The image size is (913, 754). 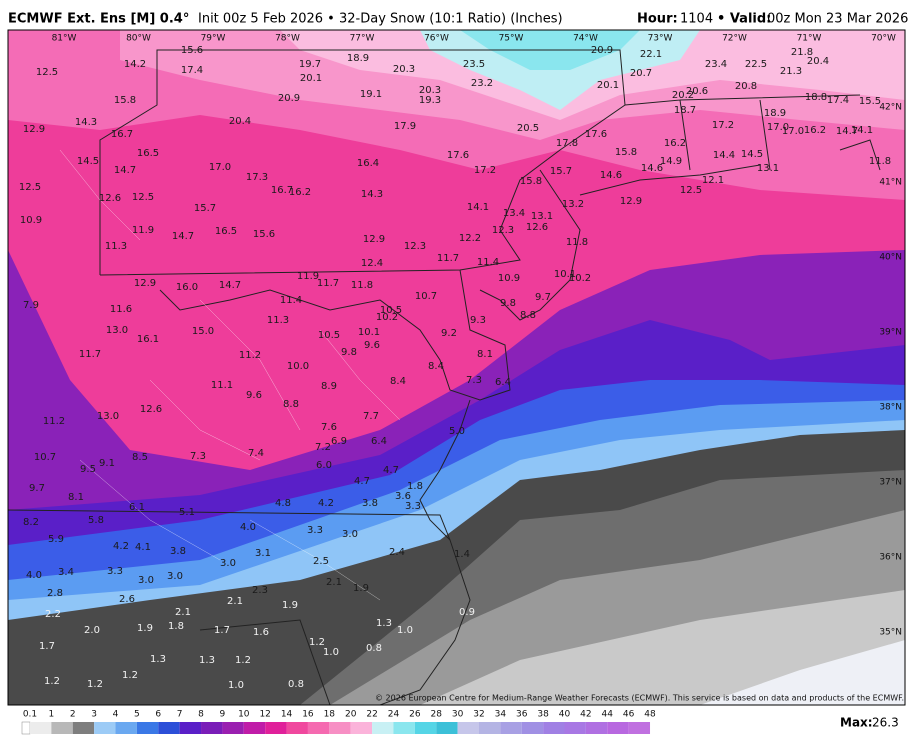 What do you see at coordinates (458, 715) in the screenshot?
I see `colorbar-label: 30` at bounding box center [458, 715].